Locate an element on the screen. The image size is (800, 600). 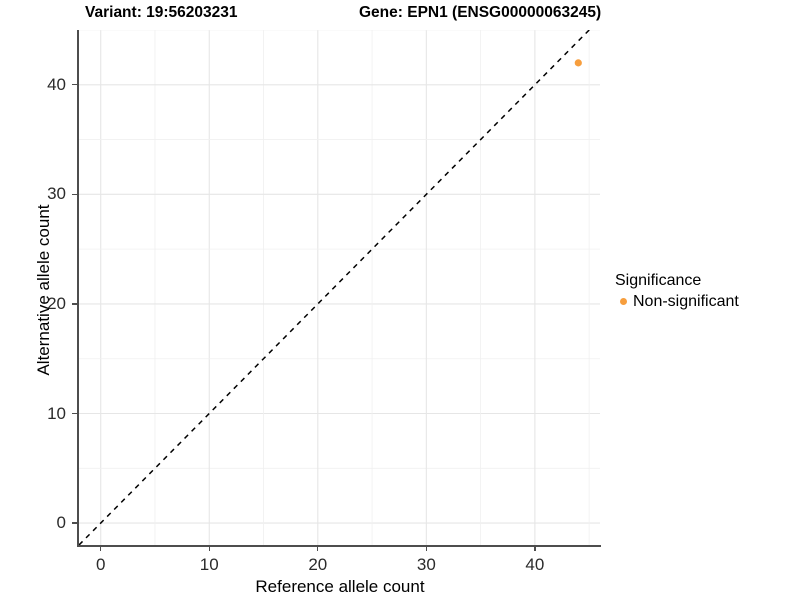
legend-item: Non-significant is located at coordinates (677, 301).